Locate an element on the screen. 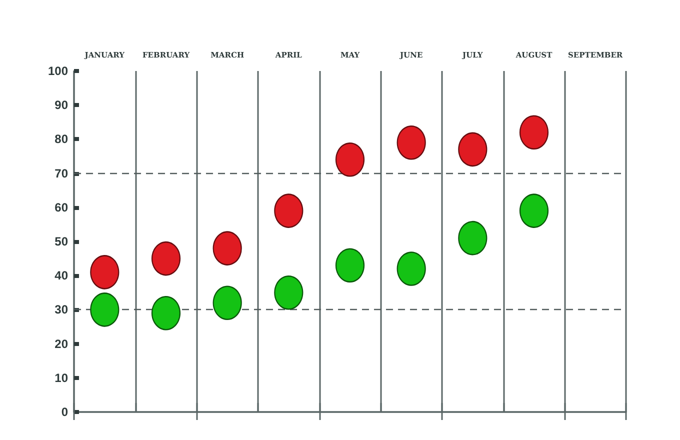  y-tick-label: 70 is located at coordinates (61, 173).